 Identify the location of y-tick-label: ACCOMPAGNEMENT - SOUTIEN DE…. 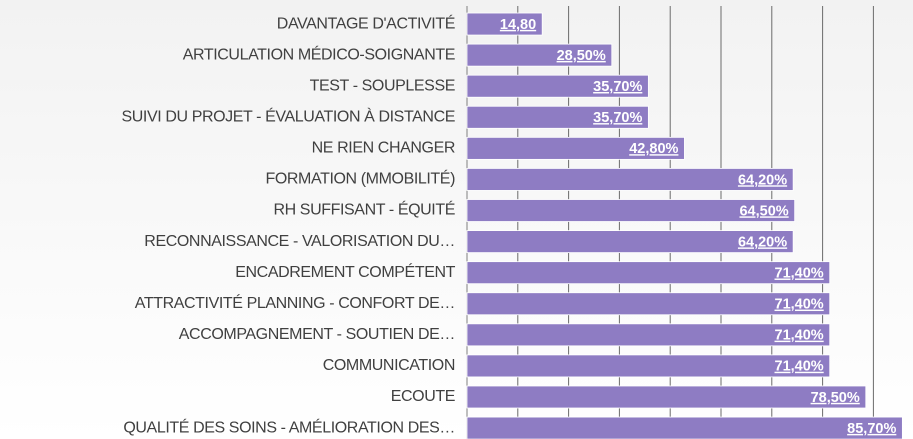
(317, 334).